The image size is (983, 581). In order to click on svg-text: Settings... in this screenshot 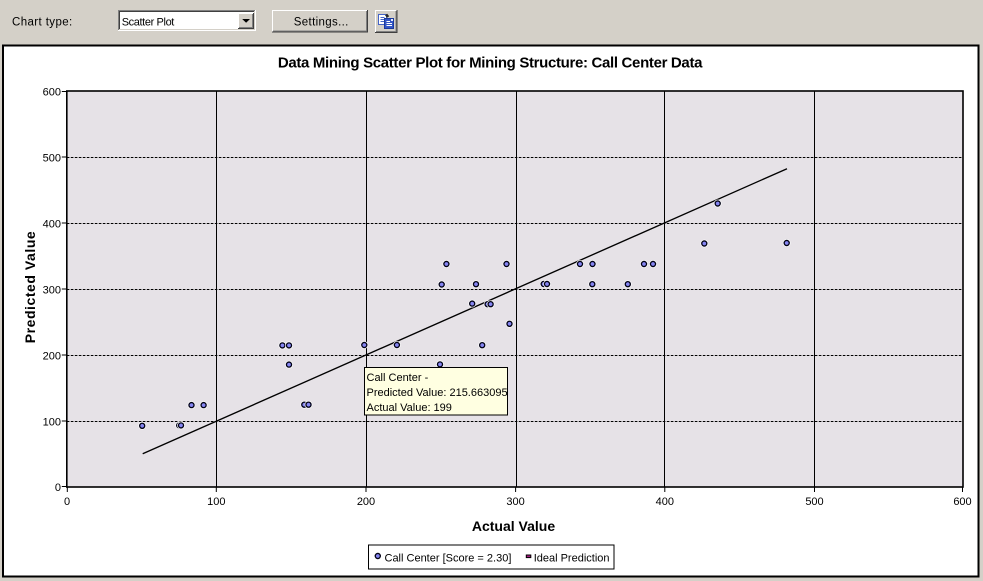, I will do `click(321, 23)`.